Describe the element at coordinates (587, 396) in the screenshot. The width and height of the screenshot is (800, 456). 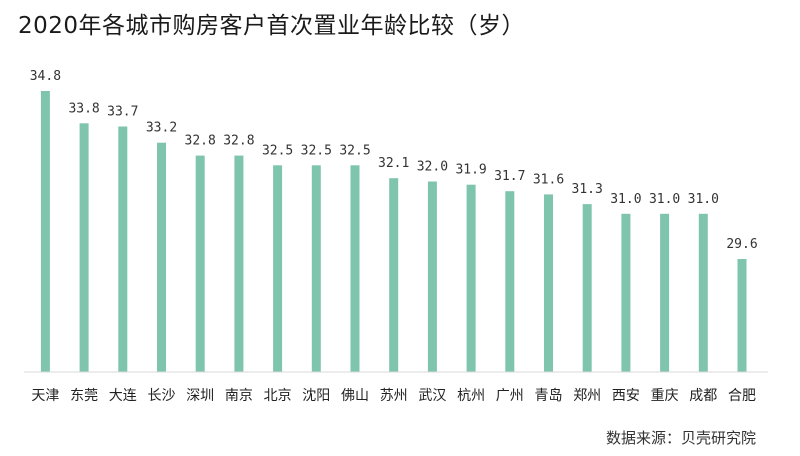
I see `category-label-14: 郑州` at that location.